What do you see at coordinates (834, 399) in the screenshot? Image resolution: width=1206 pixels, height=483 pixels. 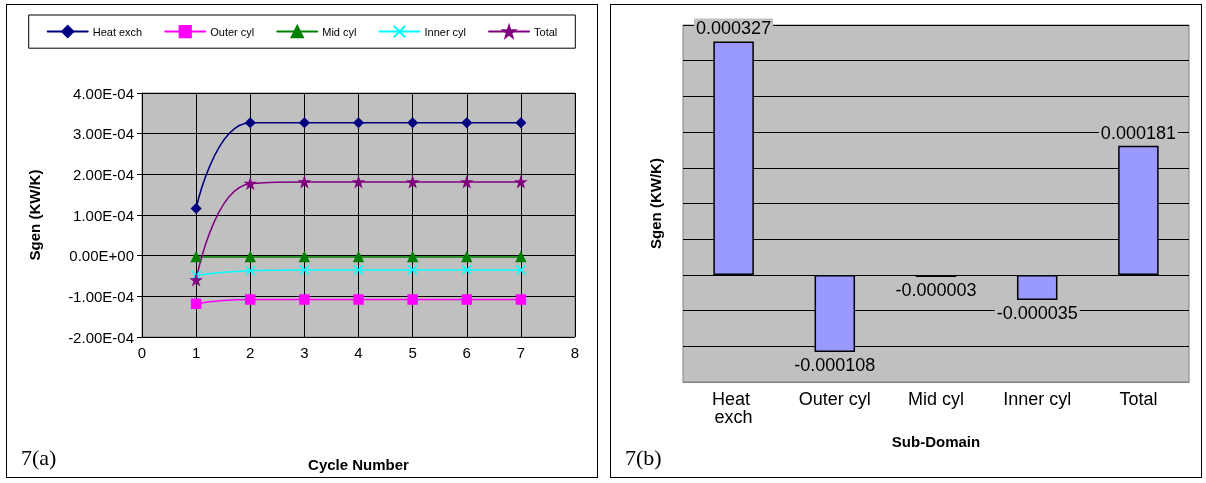 I see `x-tick-label: Outer cyl` at bounding box center [834, 399].